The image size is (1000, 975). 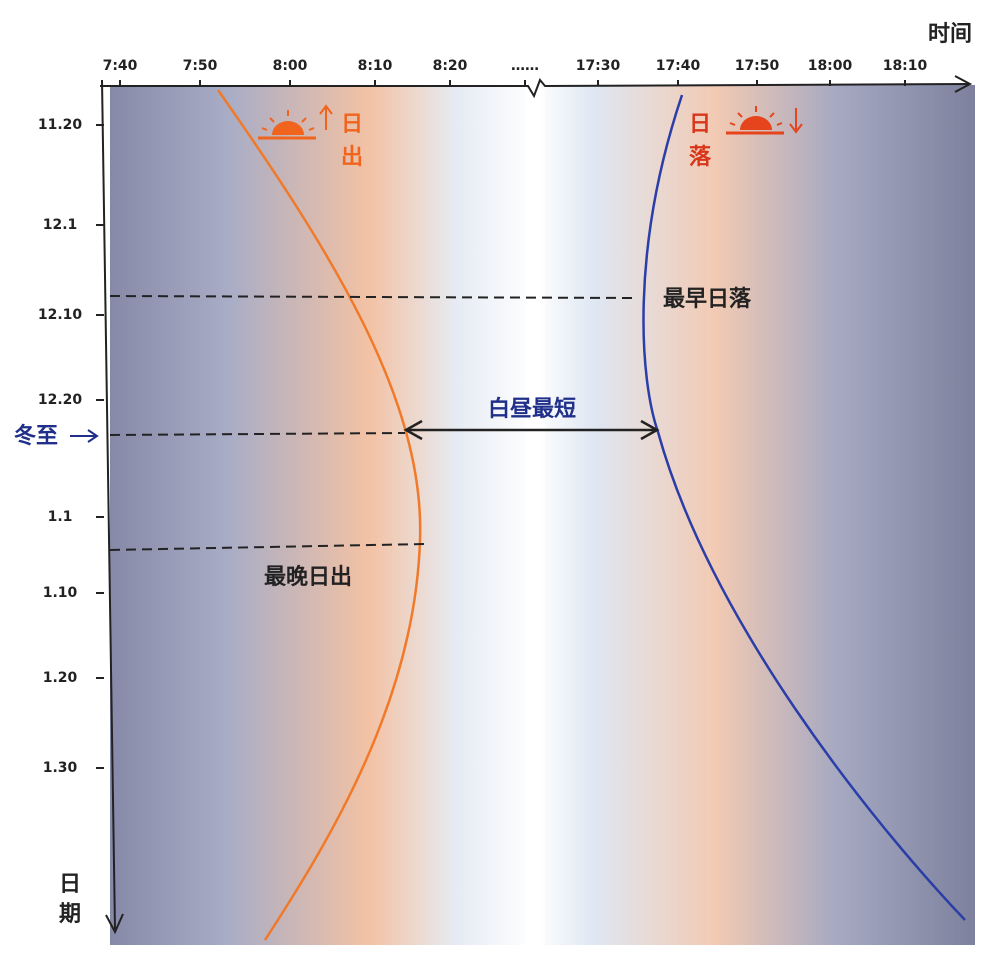 I want to click on x-tick-label: 7:40, so click(x=120, y=66).